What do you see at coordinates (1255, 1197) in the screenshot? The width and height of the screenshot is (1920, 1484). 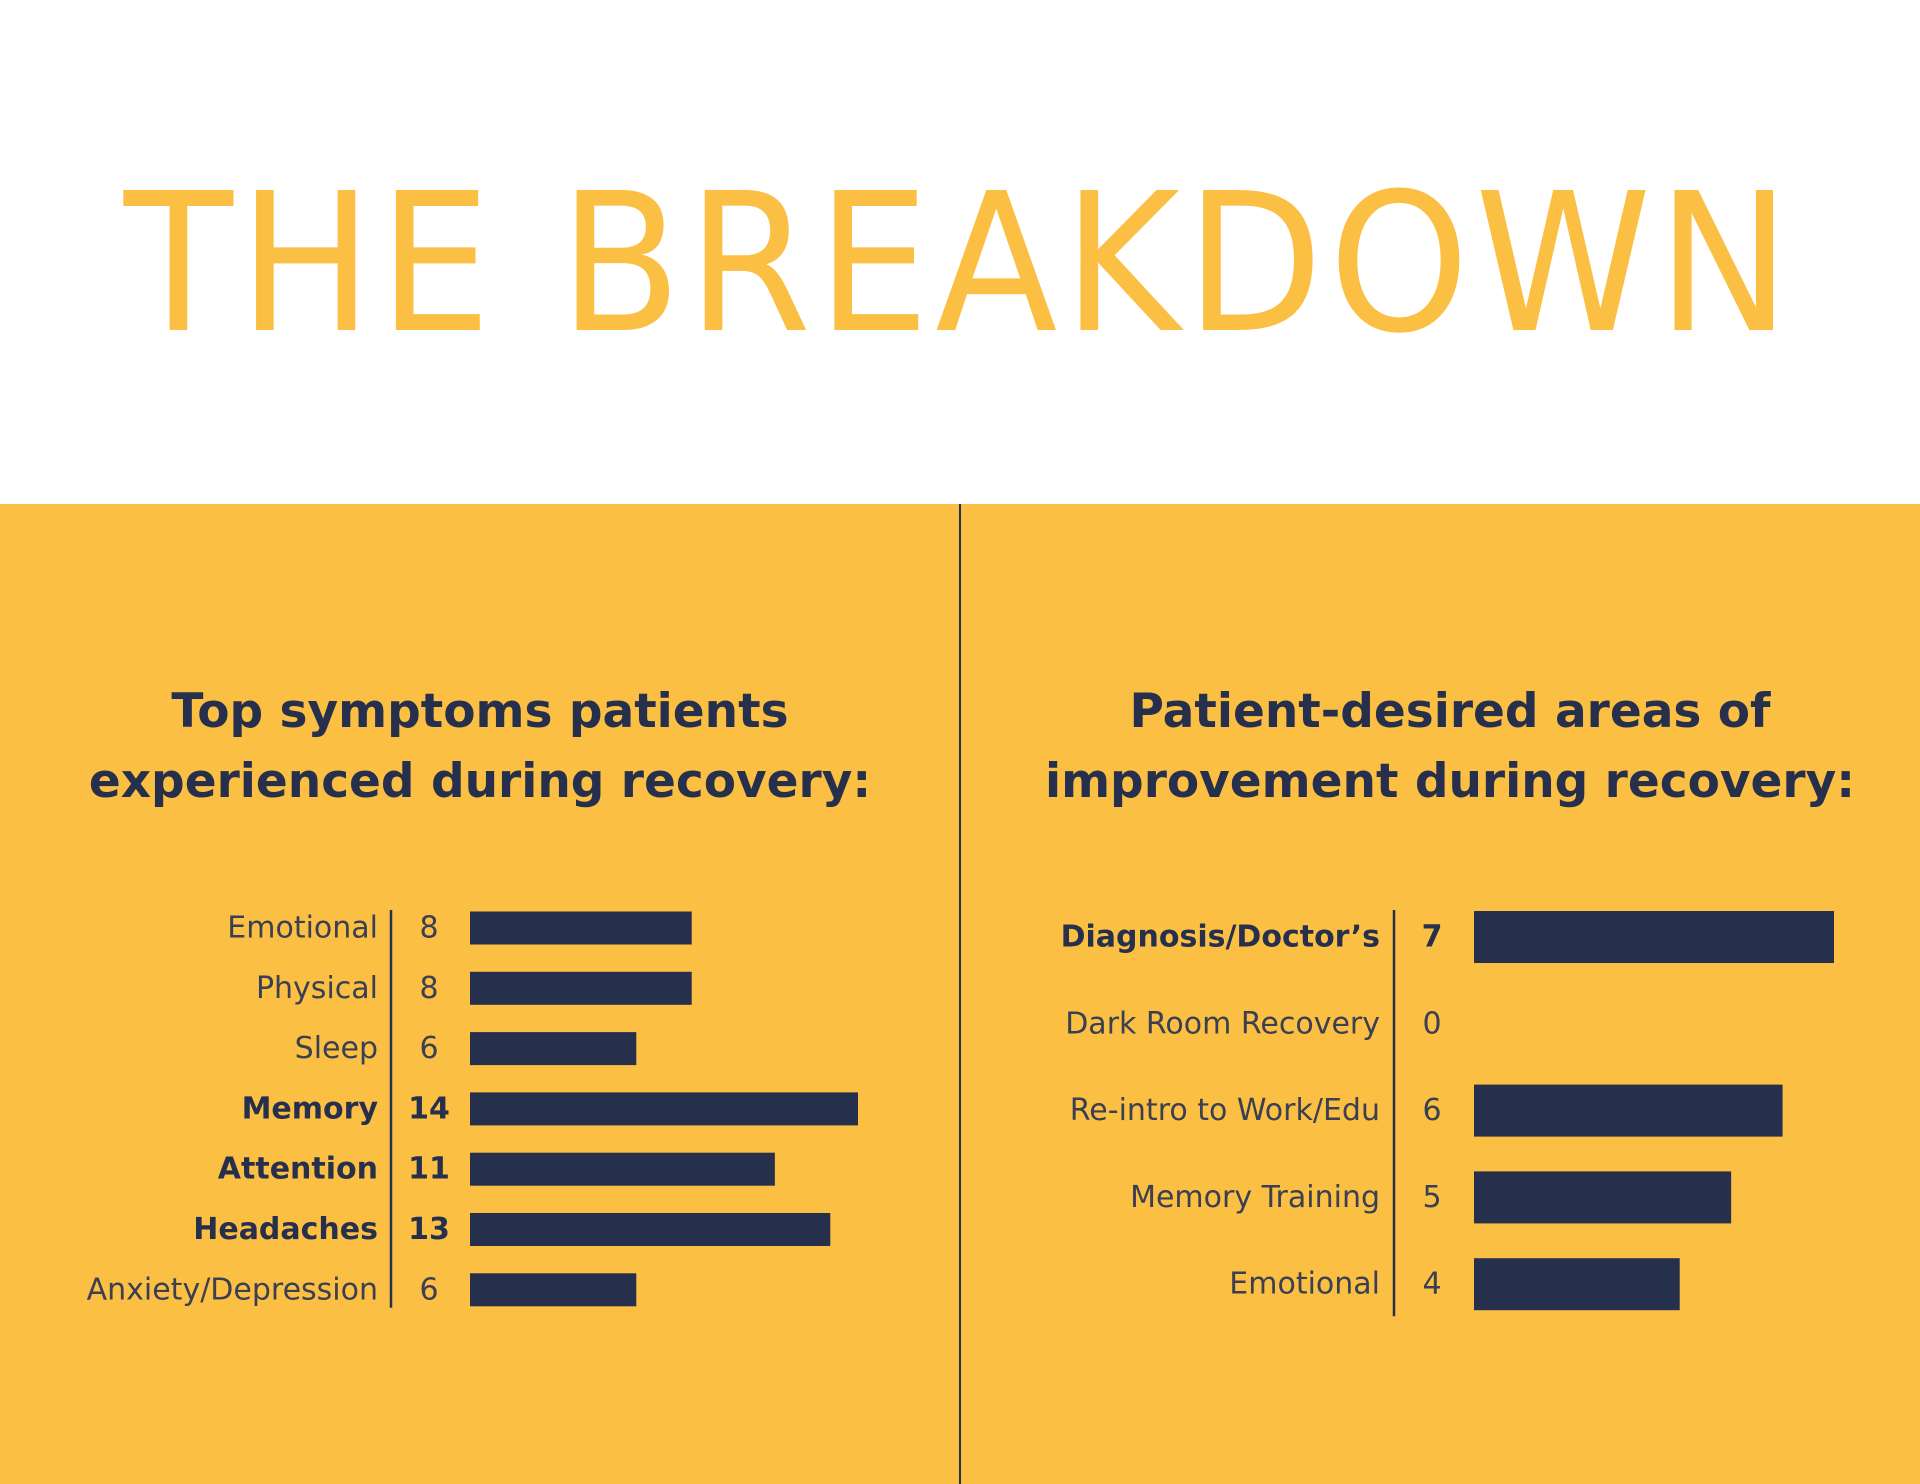 I see `improvement-category-label-memory-training: Memory Training` at bounding box center [1255, 1197].